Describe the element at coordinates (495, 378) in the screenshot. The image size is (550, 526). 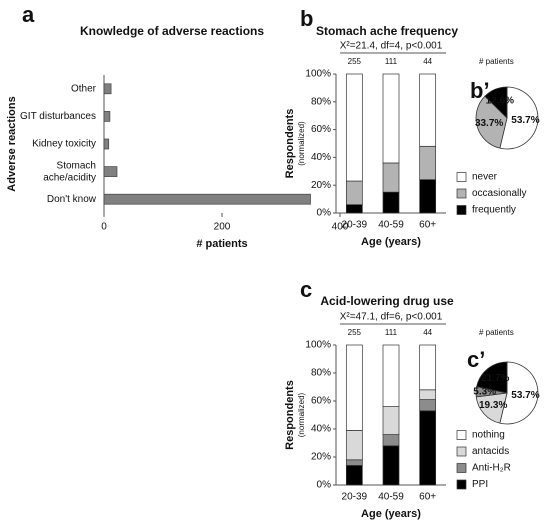
I see `pie-label: 21.7%` at that location.